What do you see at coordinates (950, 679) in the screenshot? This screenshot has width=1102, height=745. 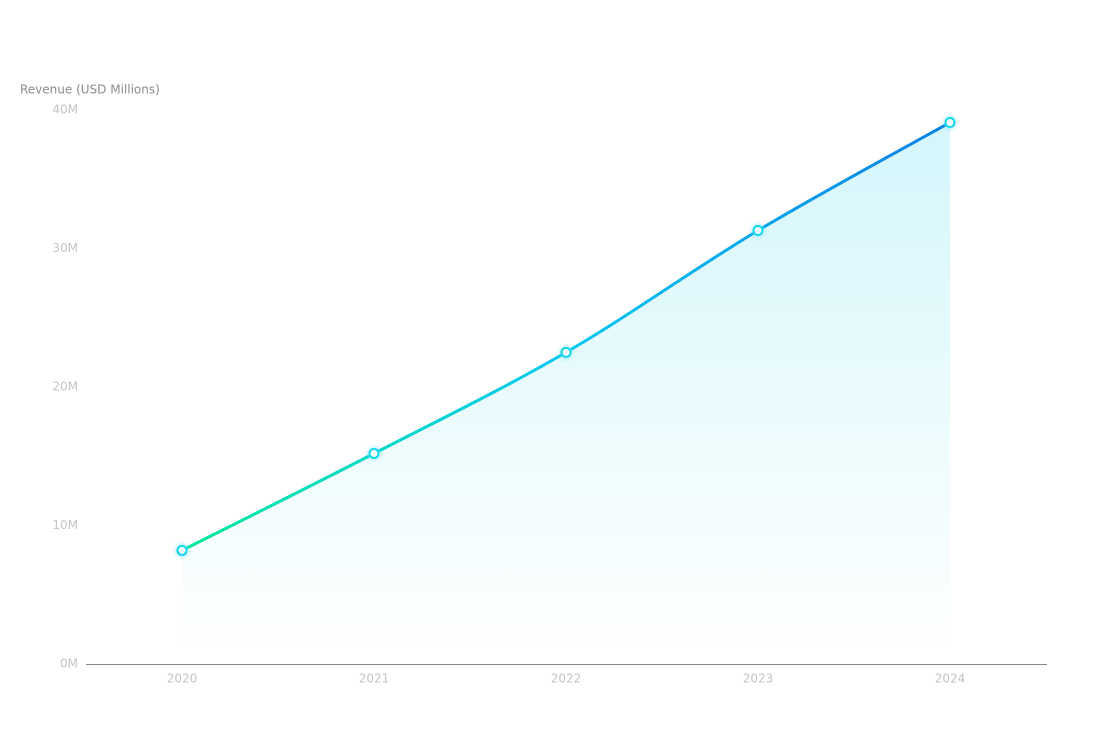 I see `x-tick-label: 2024` at bounding box center [950, 679].